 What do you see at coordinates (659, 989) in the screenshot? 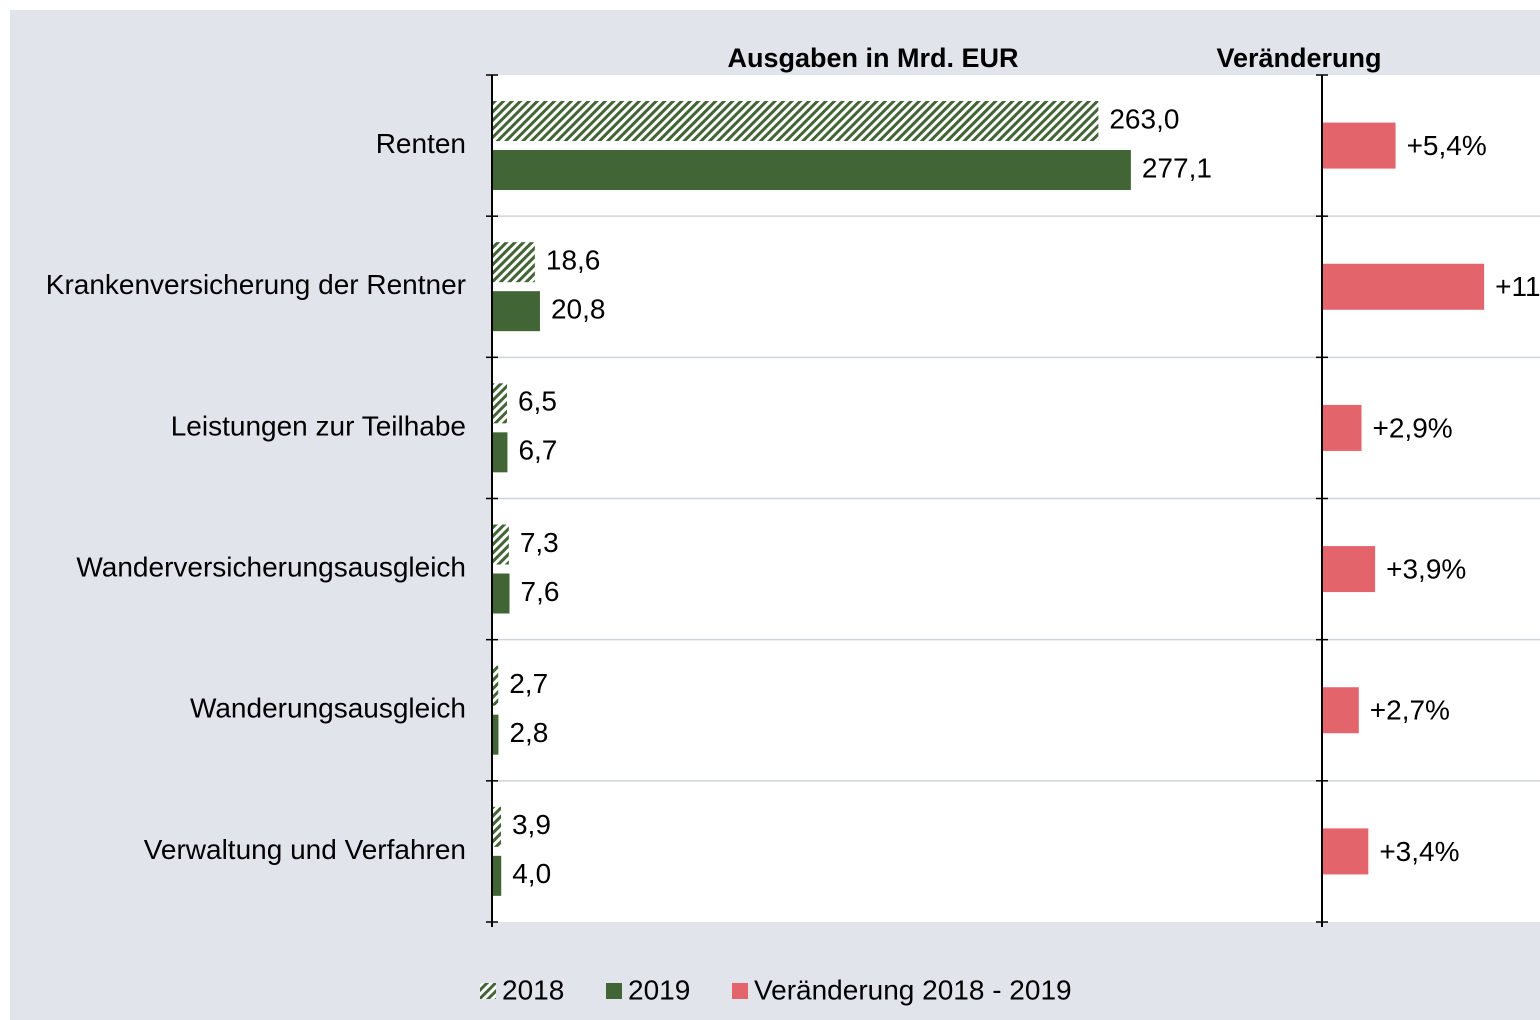
I see `legend-label: 2019` at bounding box center [659, 989].